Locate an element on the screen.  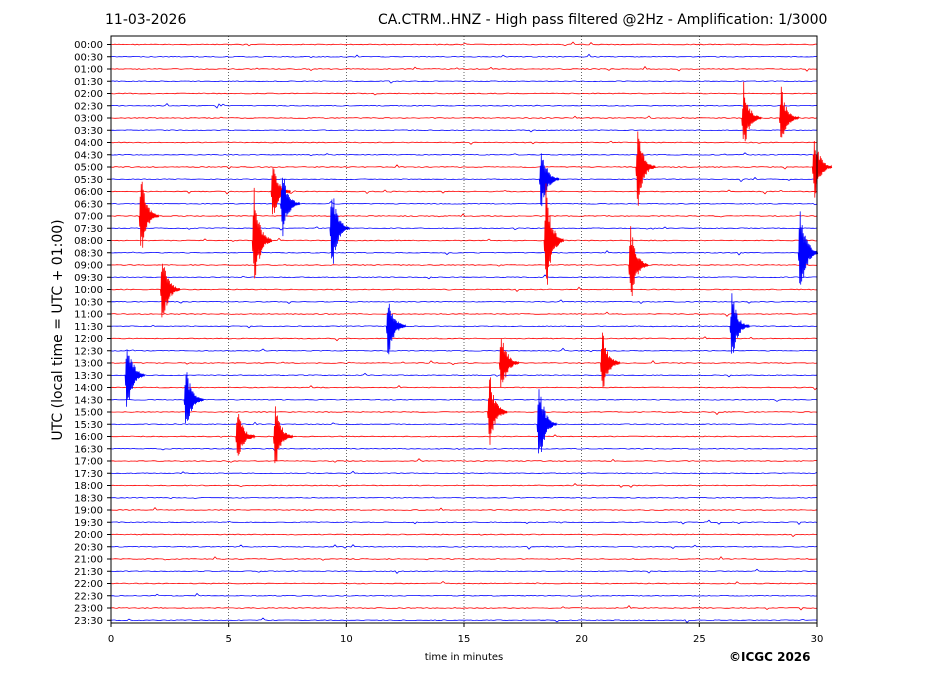
y-tick-label: 17:30 is located at coordinates (88, 474).